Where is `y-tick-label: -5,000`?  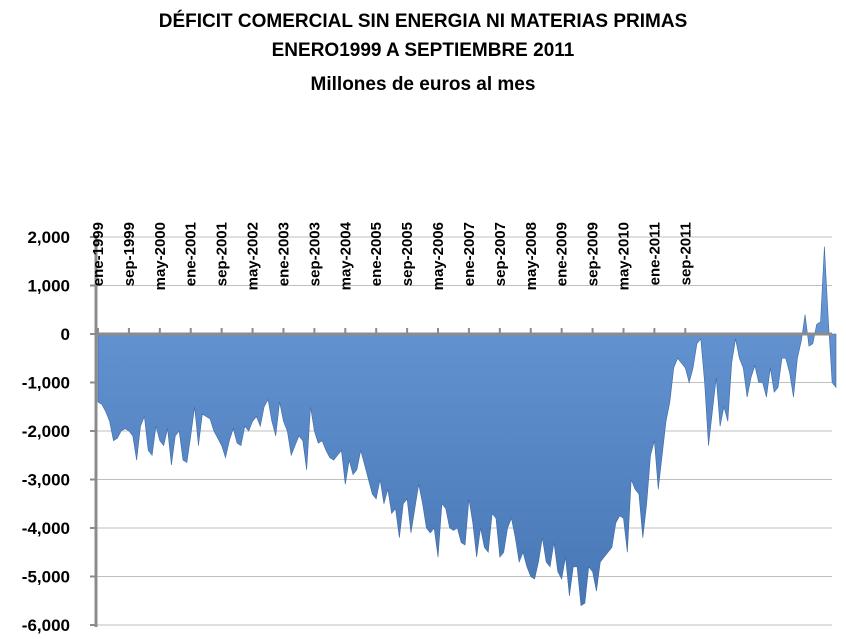 y-tick-label: -5,000 is located at coordinates (46, 577).